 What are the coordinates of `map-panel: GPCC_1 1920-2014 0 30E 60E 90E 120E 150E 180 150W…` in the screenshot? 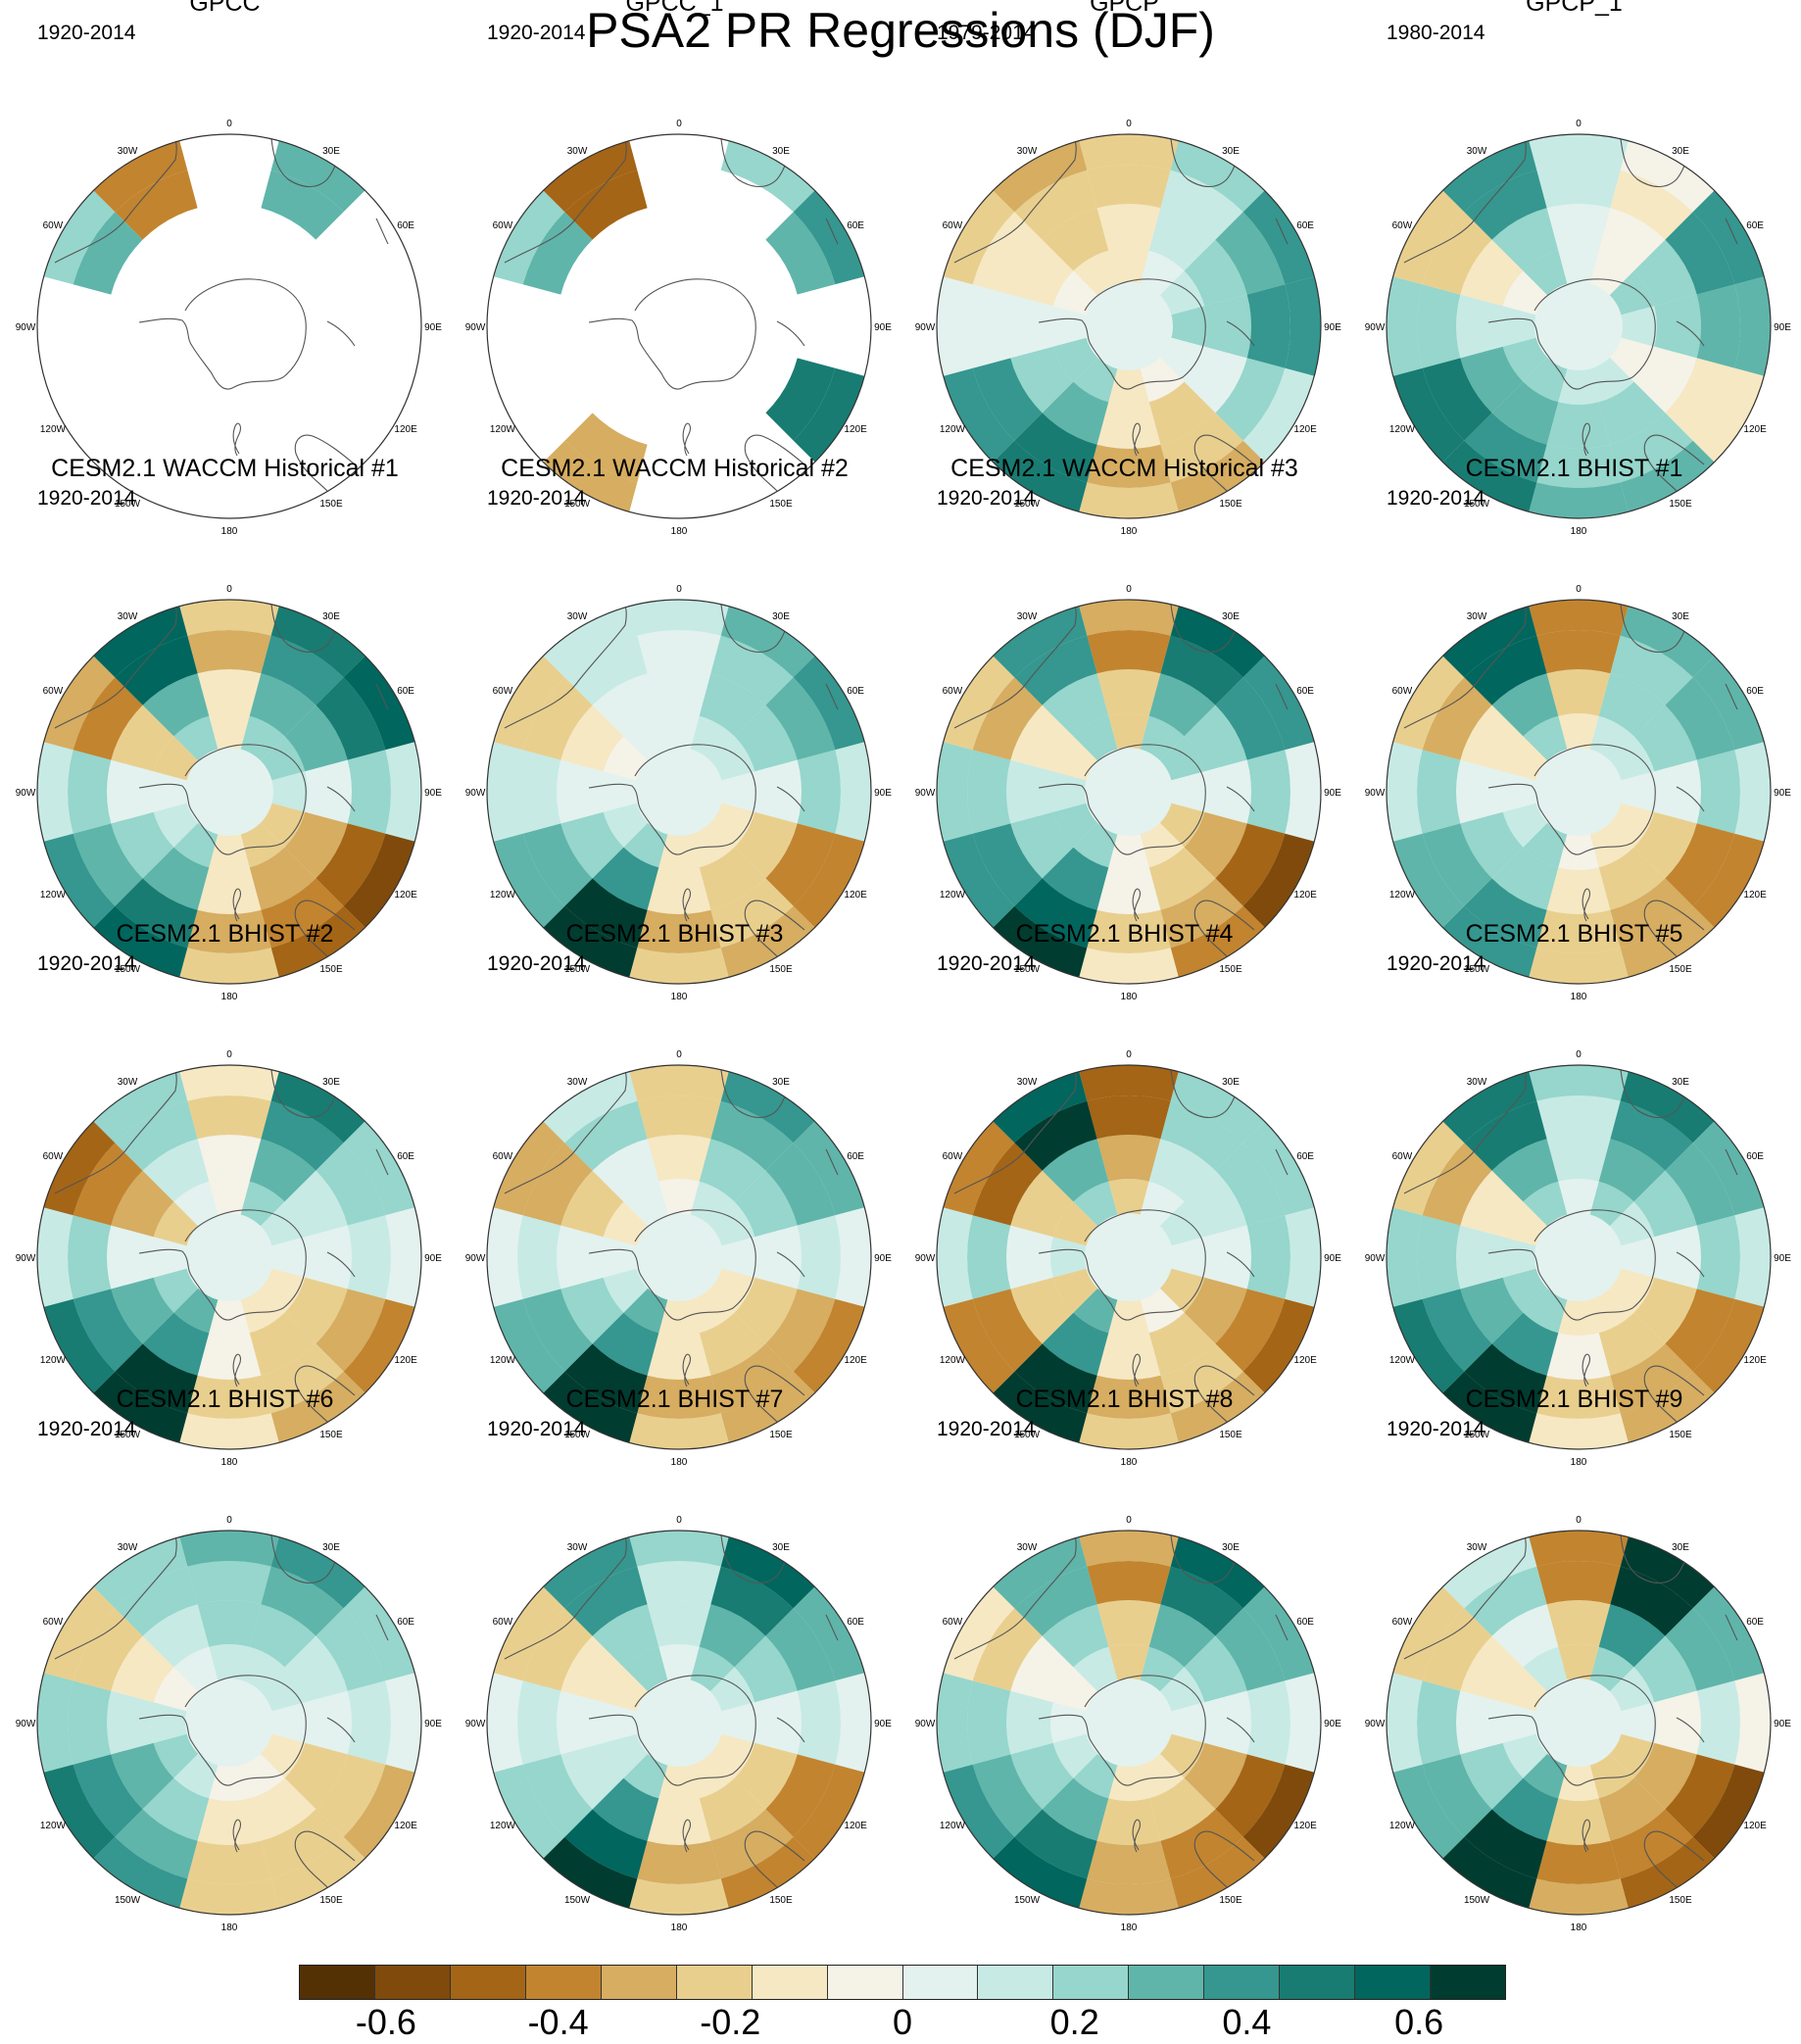 It's located at (675, 269).